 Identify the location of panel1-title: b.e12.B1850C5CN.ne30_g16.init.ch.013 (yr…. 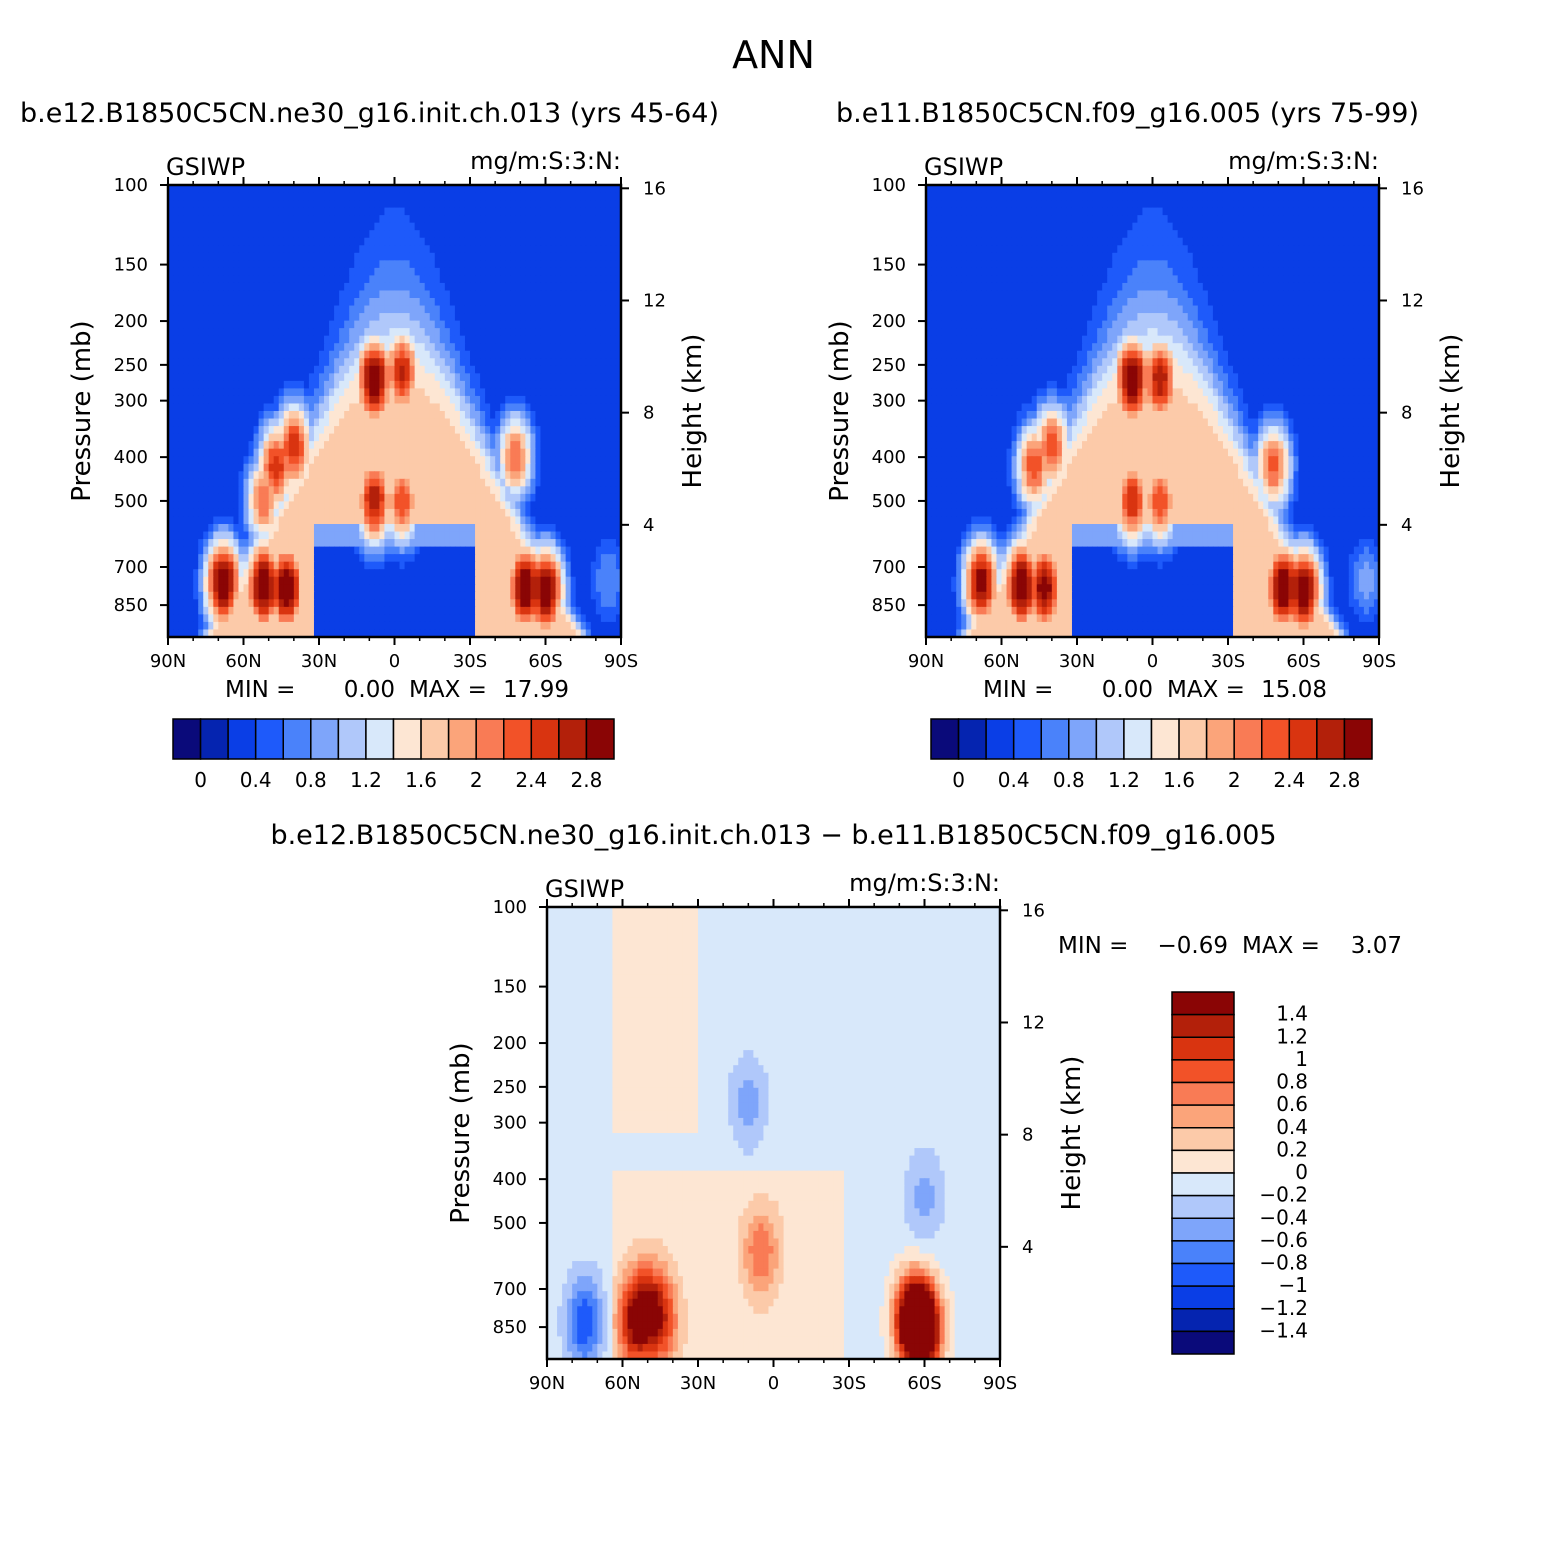
(370, 113).